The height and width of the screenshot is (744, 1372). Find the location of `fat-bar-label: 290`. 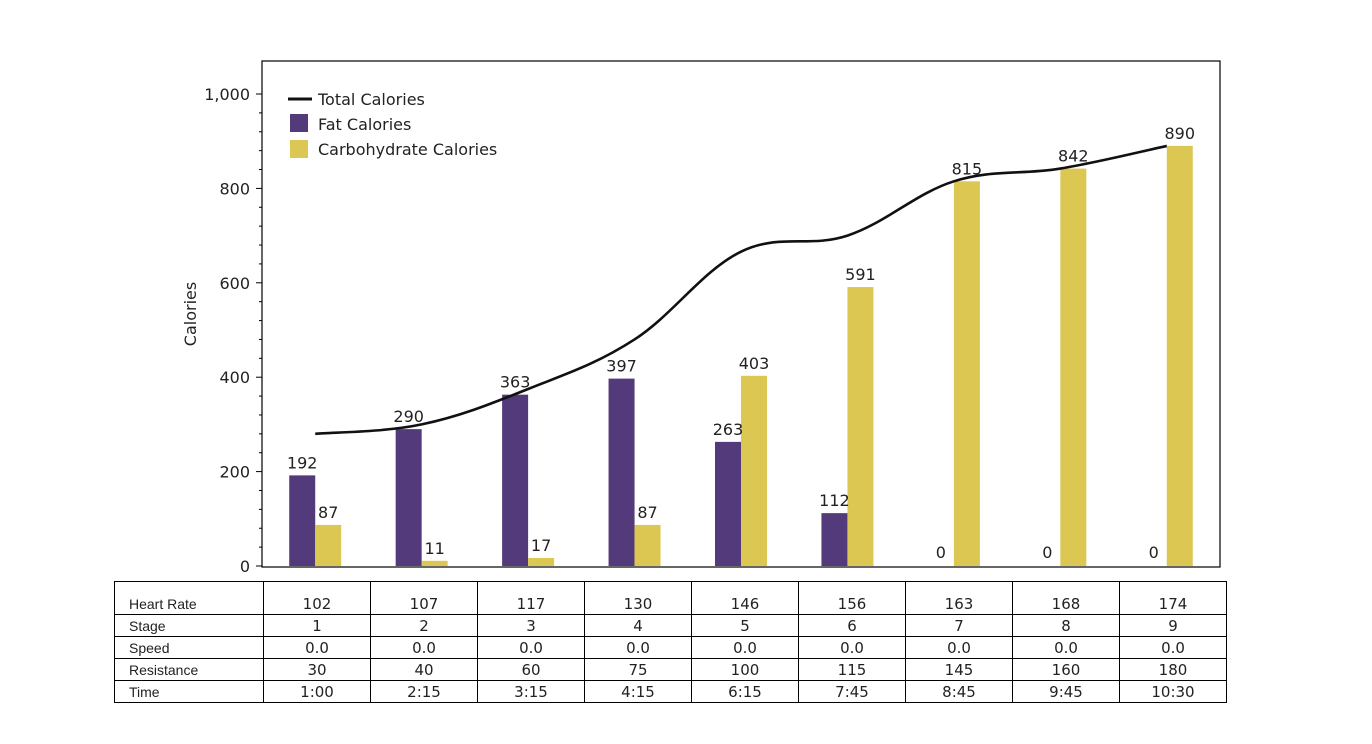

fat-bar-label: 290 is located at coordinates (408, 416).